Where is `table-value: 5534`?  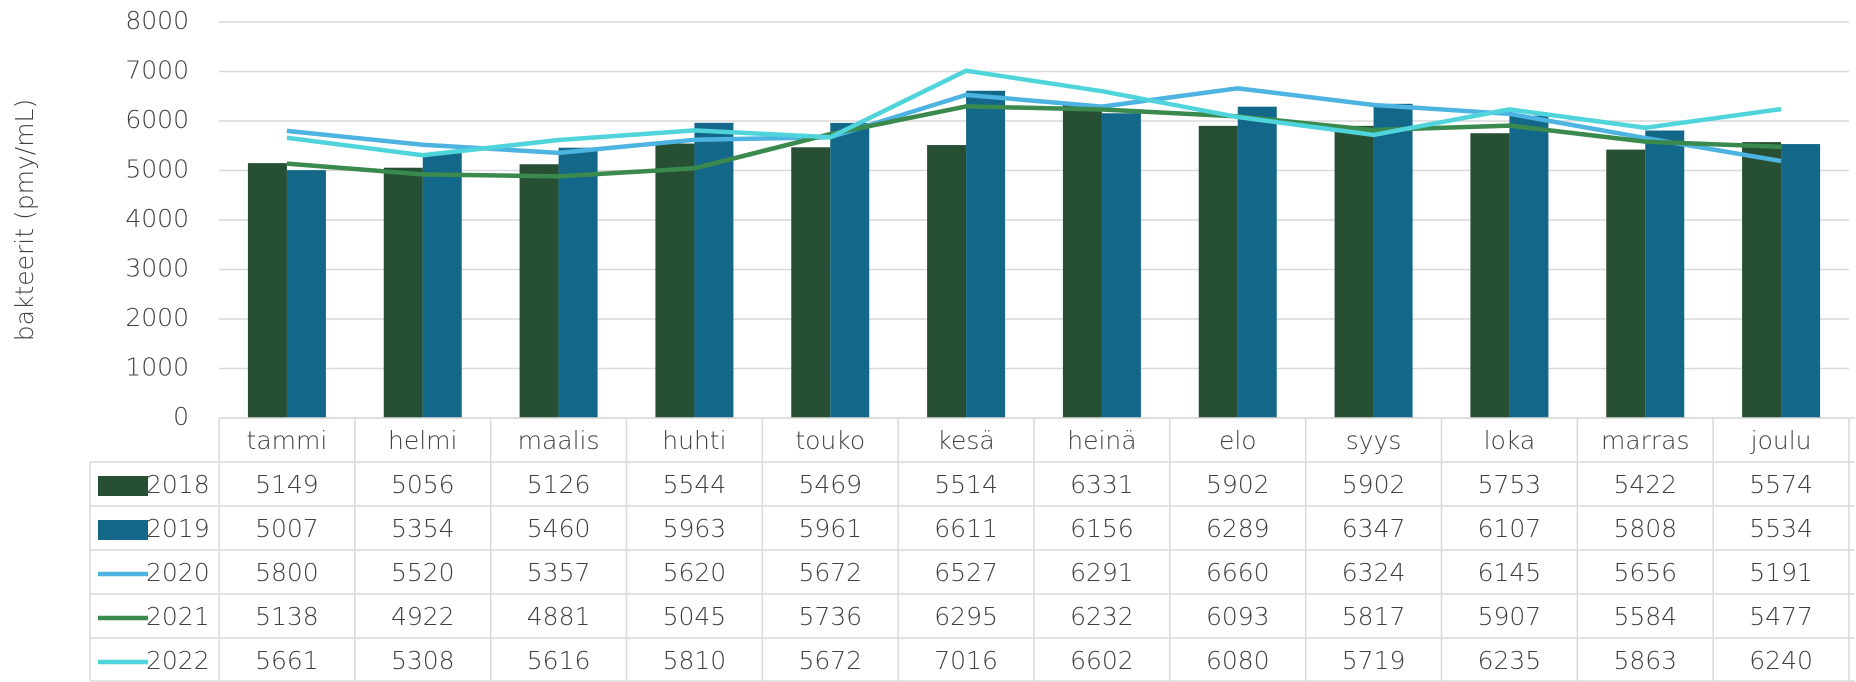 table-value: 5534 is located at coordinates (1781, 528).